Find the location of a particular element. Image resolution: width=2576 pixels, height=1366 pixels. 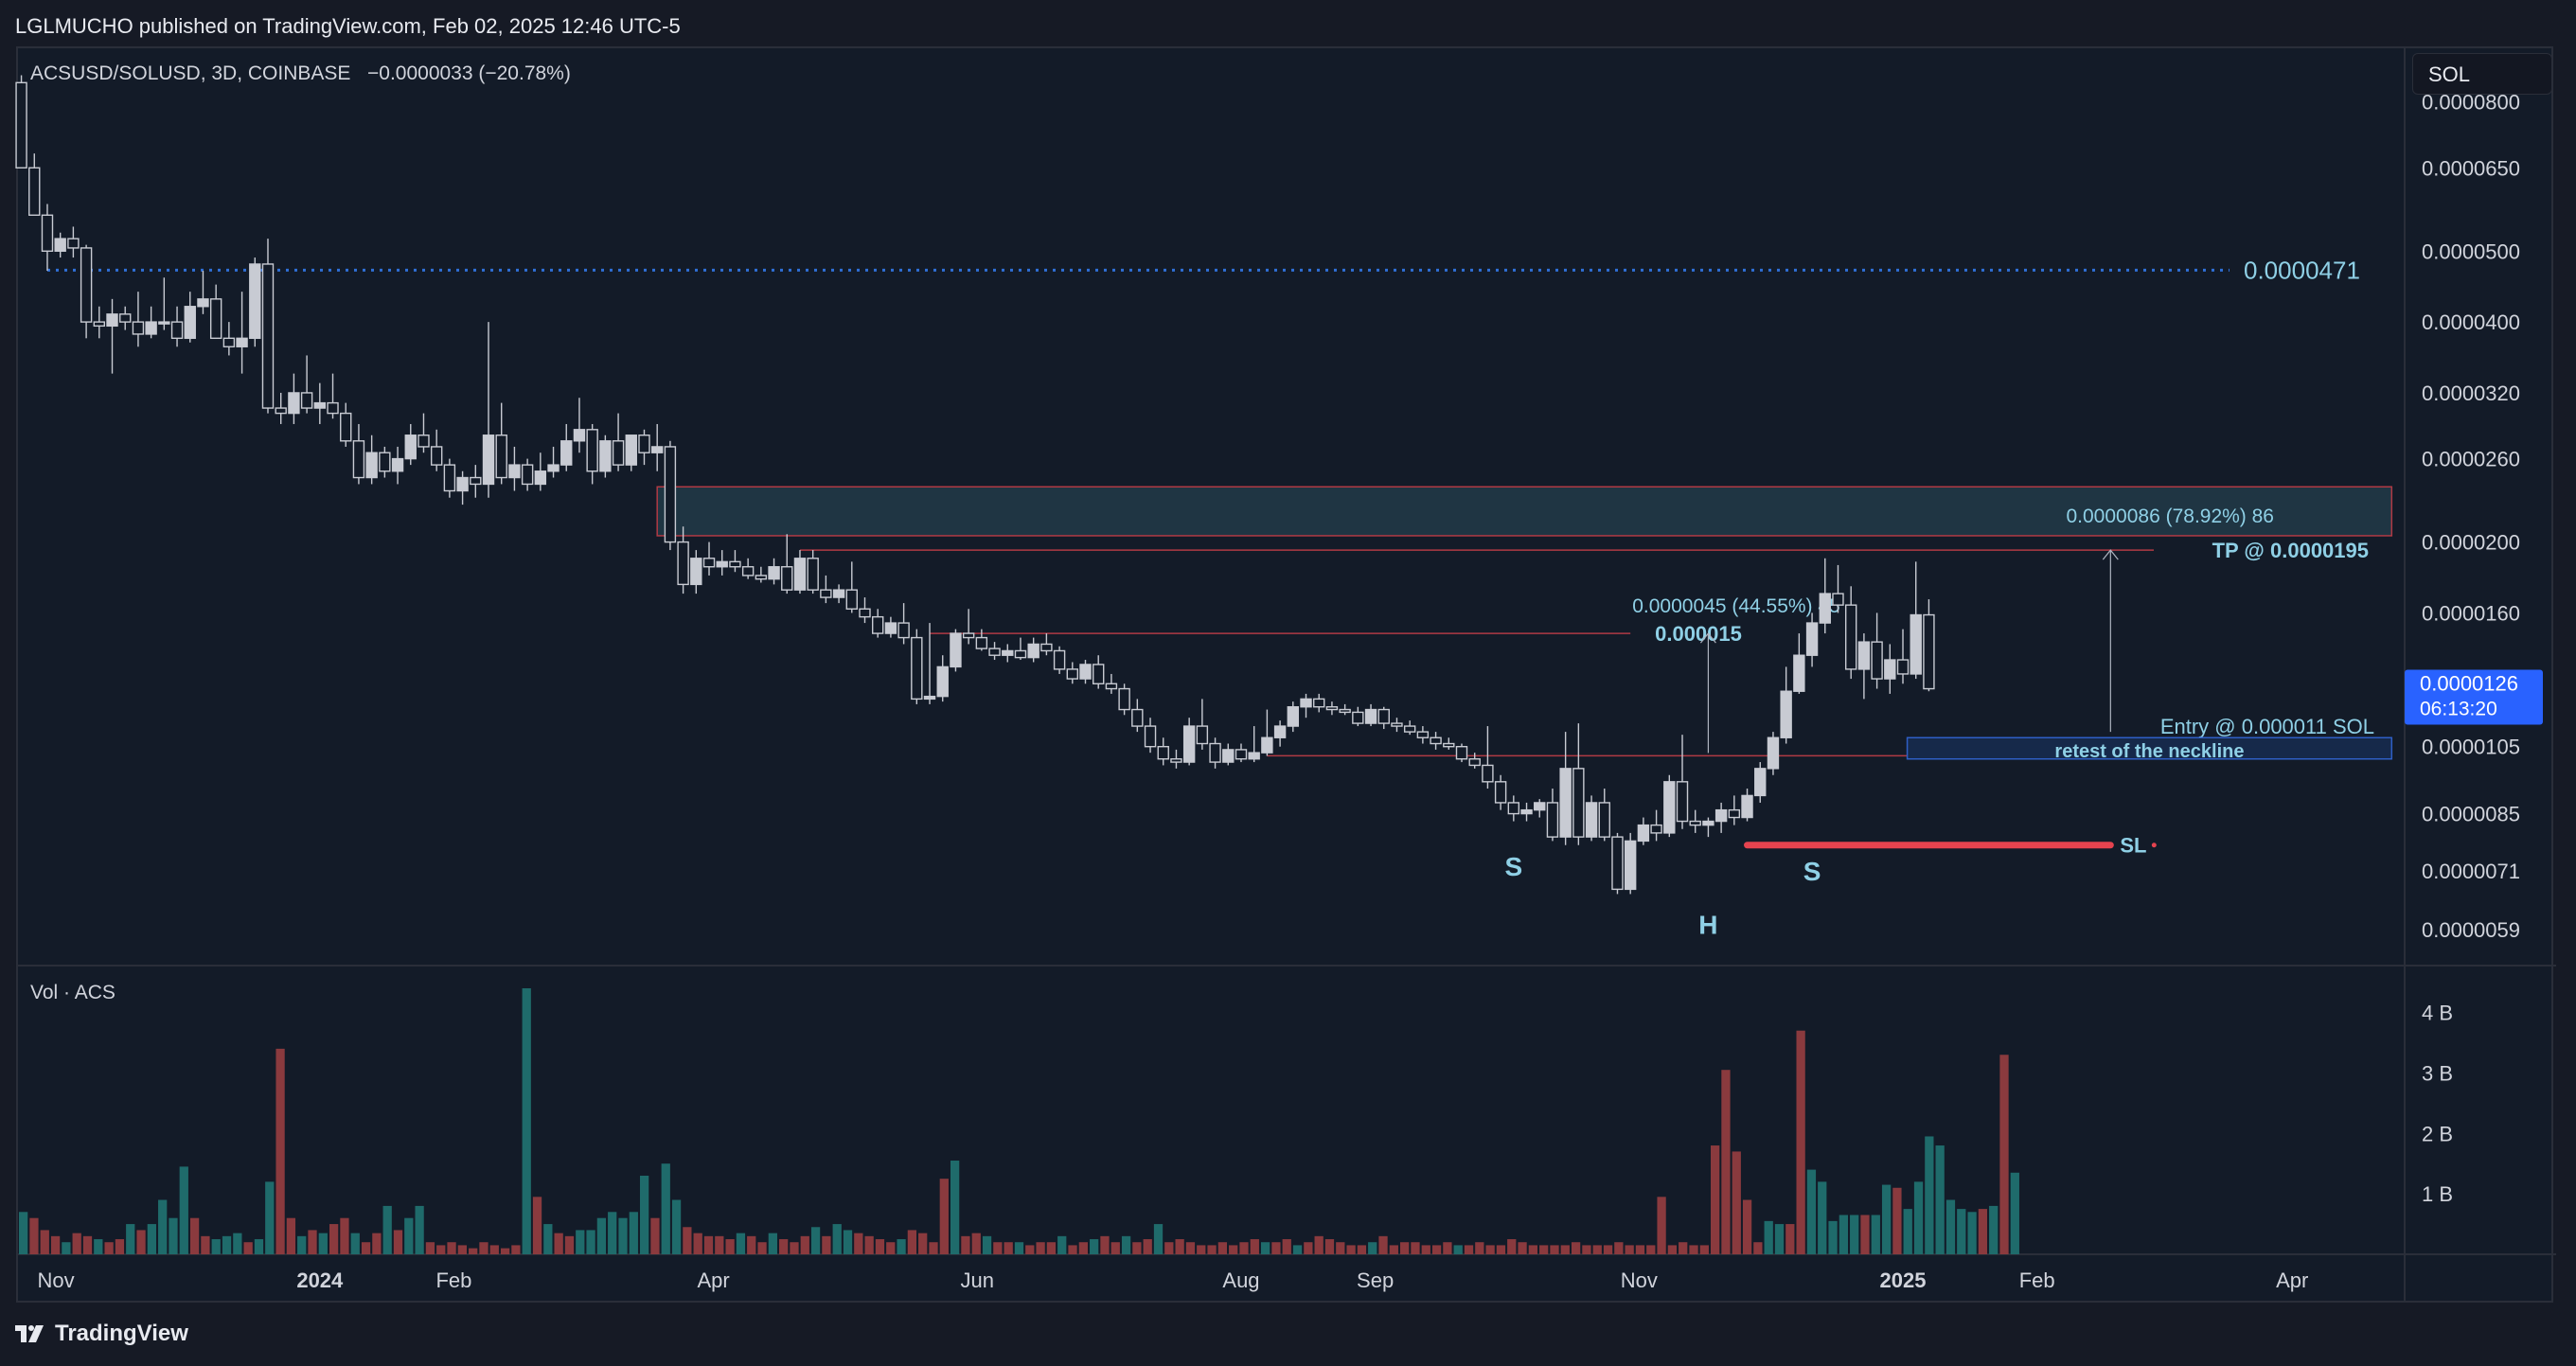

volume-tick-label: 2 B is located at coordinates (2438, 1133).